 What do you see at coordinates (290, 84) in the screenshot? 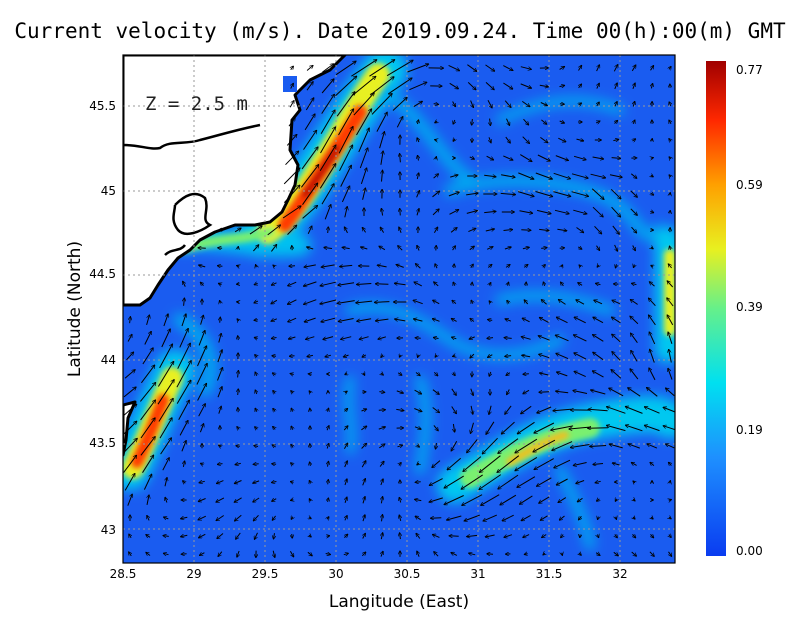
I see `land-notch` at bounding box center [290, 84].